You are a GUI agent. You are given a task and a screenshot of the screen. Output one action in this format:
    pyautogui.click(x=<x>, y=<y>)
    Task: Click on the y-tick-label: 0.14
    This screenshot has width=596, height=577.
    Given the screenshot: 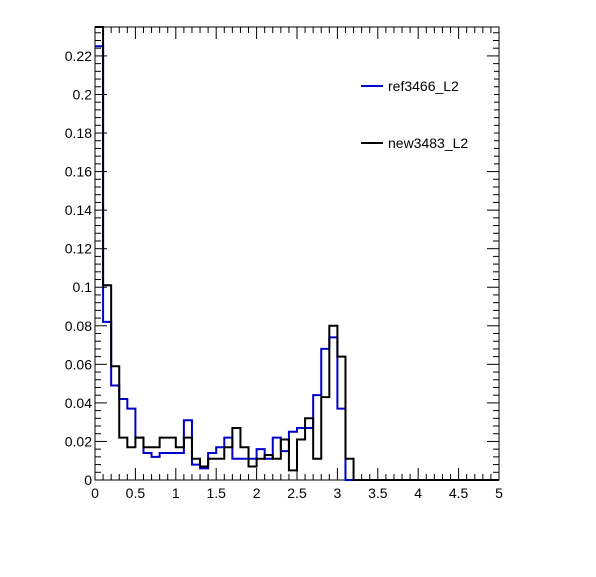 What is the action you would take?
    pyautogui.click(x=78, y=210)
    